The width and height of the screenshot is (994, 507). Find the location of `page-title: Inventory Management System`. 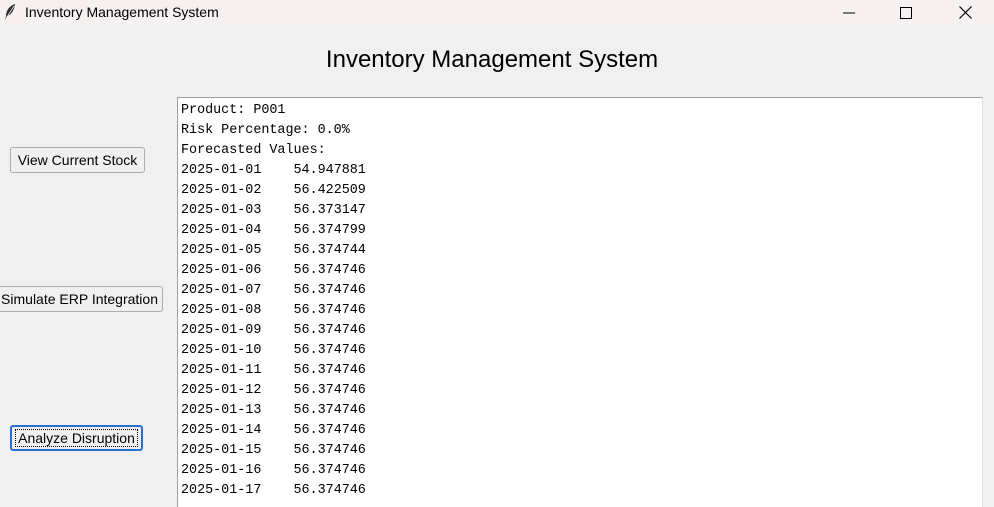

page-title: Inventory Management System is located at coordinates (492, 59).